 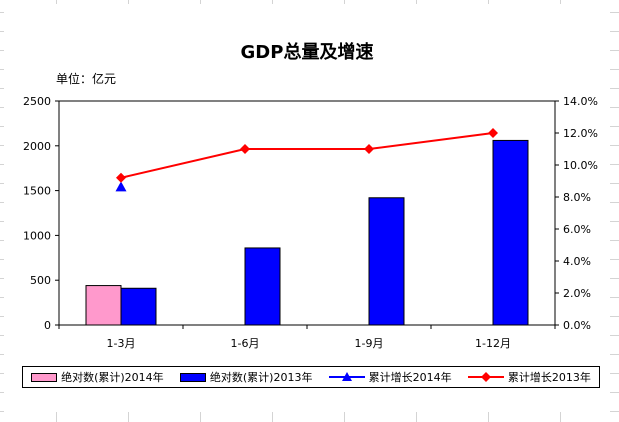 What do you see at coordinates (121, 343) in the screenshot?
I see `category-tick-label: 1-3月` at bounding box center [121, 343].